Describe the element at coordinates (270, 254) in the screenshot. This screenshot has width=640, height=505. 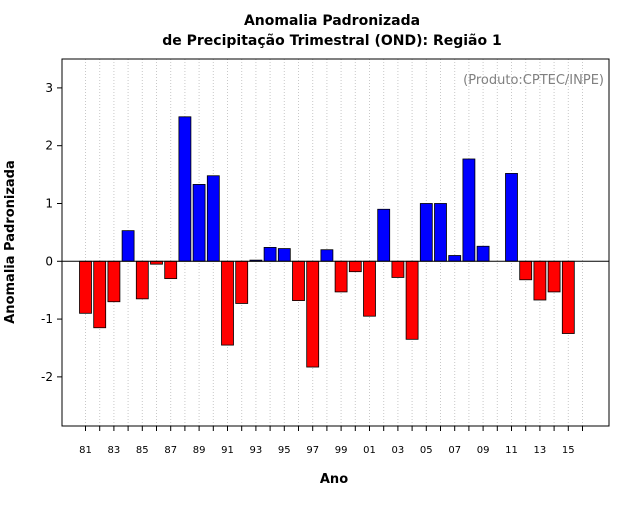
I see `bar-1994` at that location.